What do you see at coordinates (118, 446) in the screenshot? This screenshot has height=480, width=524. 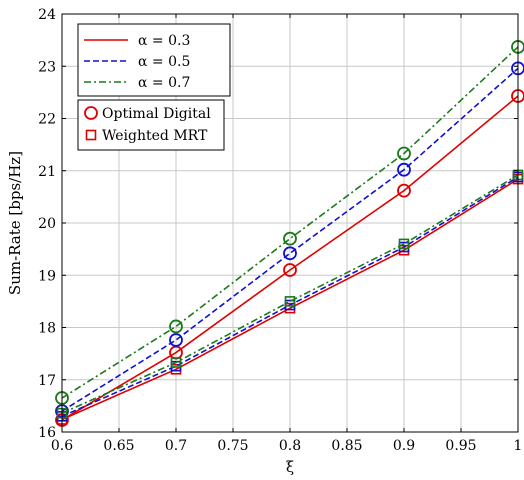 I see `x-tick-label: 0.65` at bounding box center [118, 446].